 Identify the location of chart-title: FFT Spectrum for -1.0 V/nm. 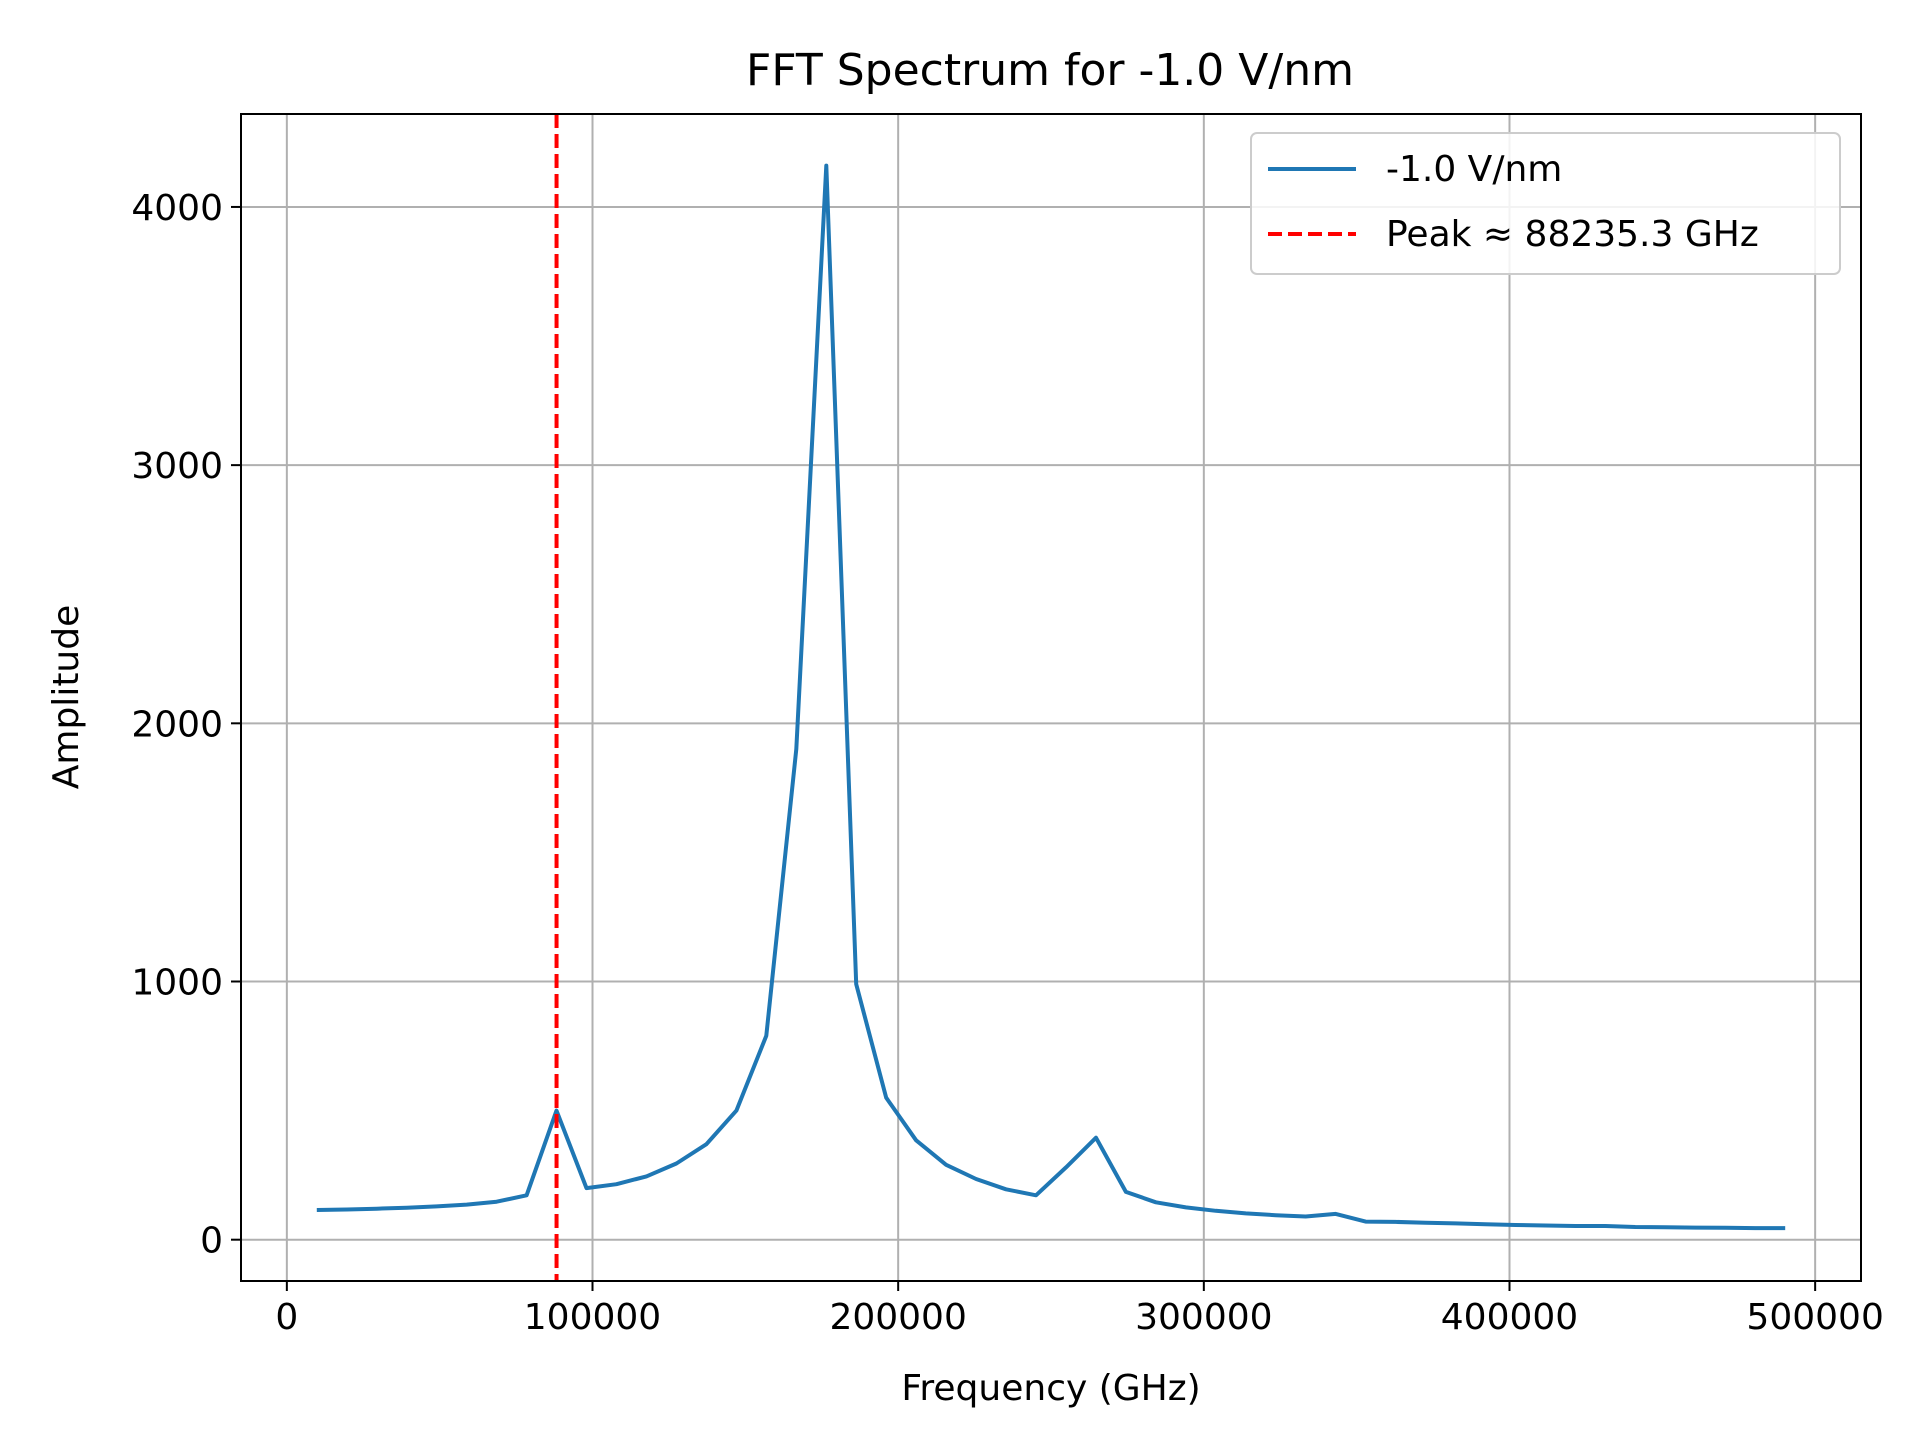
(1050, 70).